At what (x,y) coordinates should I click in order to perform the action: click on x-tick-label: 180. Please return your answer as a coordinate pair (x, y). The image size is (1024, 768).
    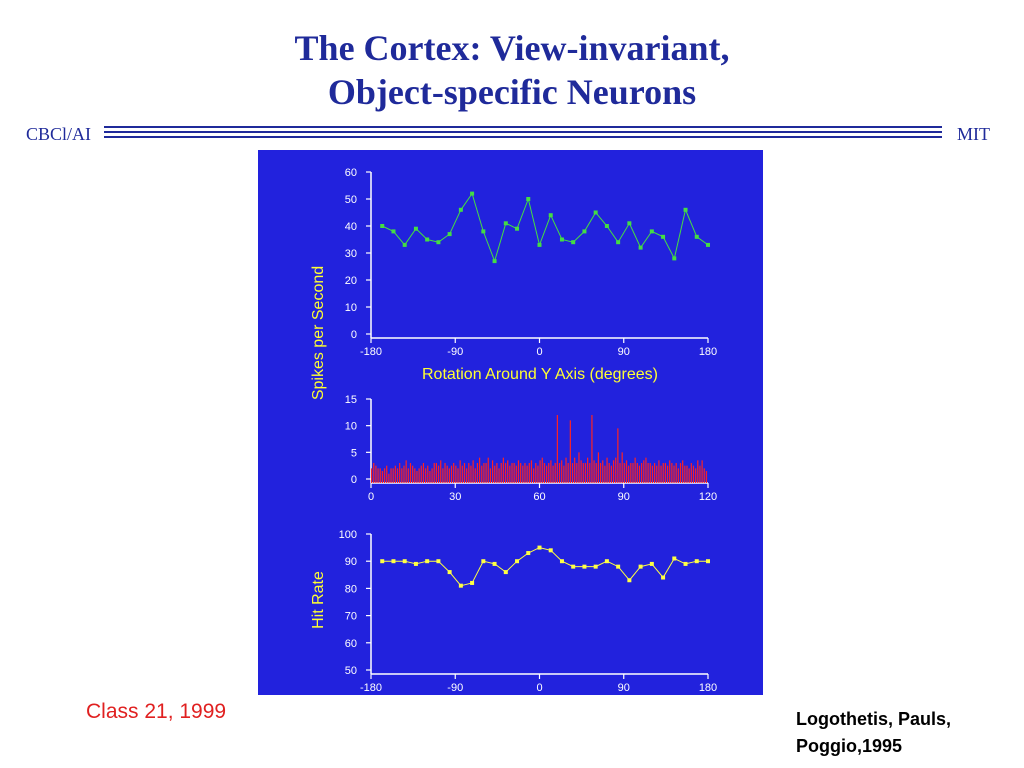
    Looking at the image, I should click on (708, 688).